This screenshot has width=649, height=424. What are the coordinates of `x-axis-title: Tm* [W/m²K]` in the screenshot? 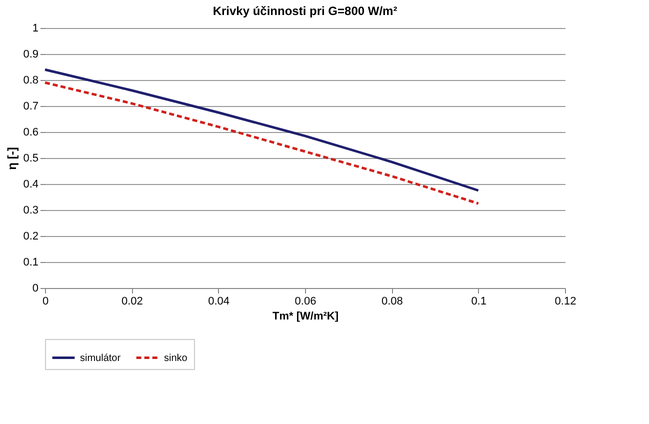 It's located at (305, 316).